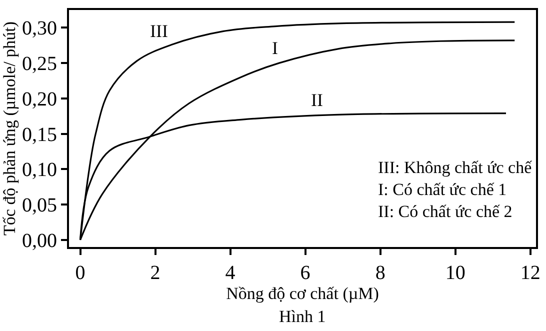 This screenshot has width=546, height=331. What do you see at coordinates (230, 273) in the screenshot?
I see `x-tick-label: 4` at bounding box center [230, 273].